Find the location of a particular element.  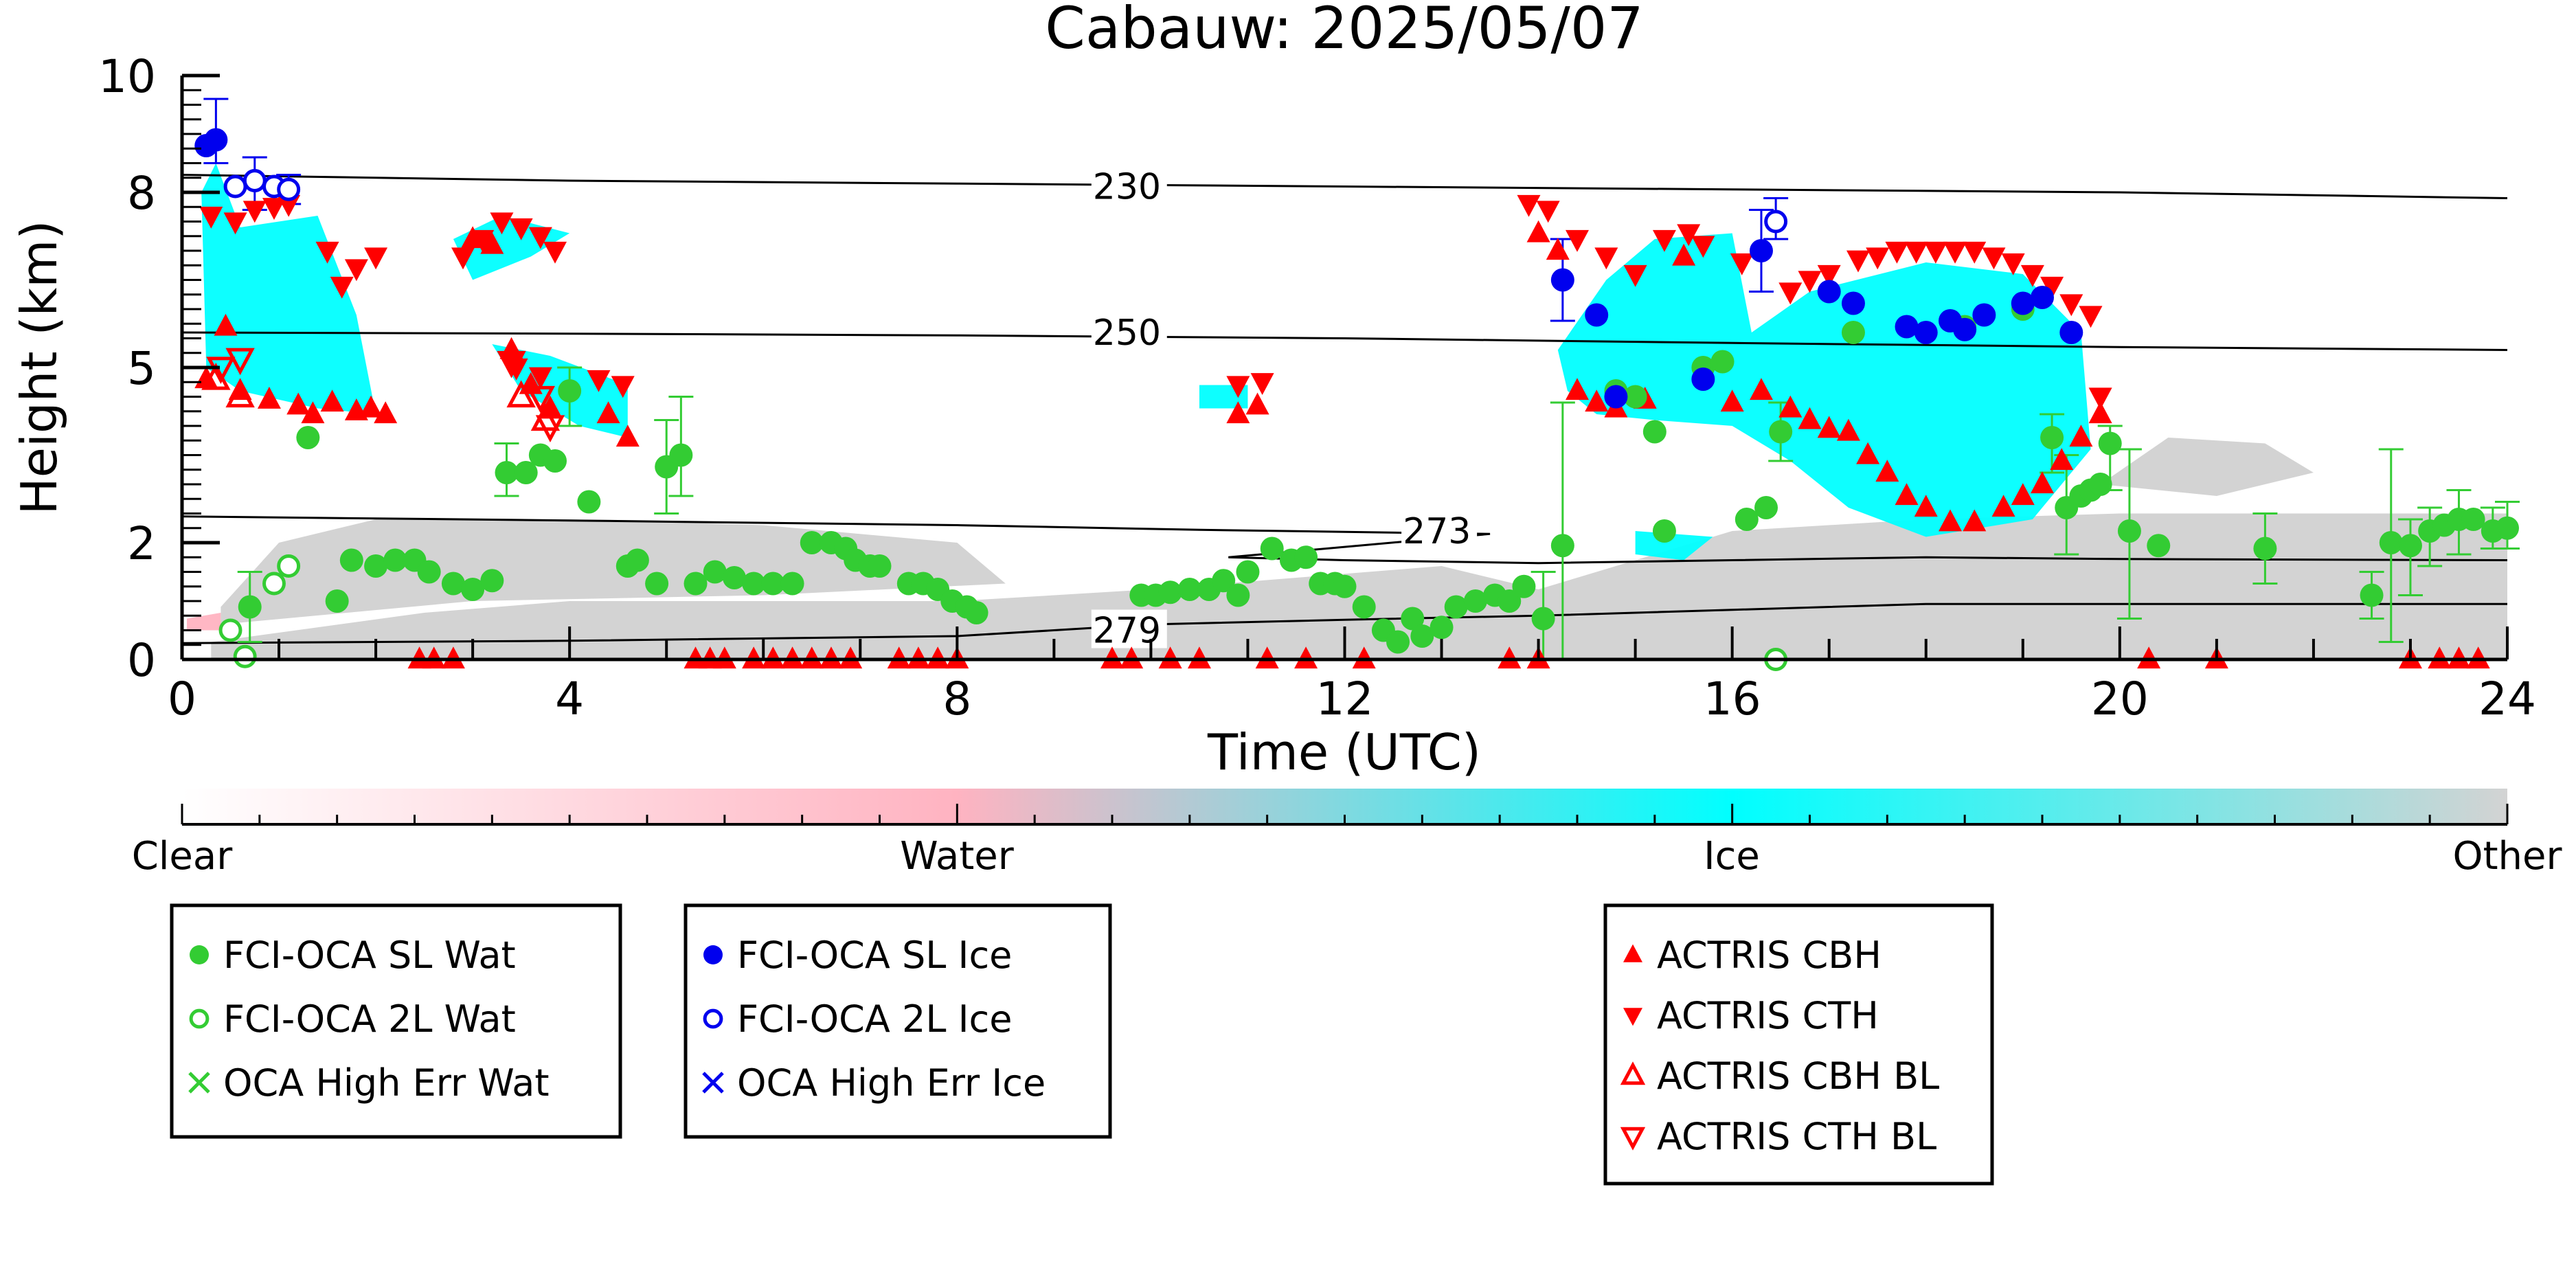

legend-marker-fci-oca-2l-wat is located at coordinates (199, 1018).